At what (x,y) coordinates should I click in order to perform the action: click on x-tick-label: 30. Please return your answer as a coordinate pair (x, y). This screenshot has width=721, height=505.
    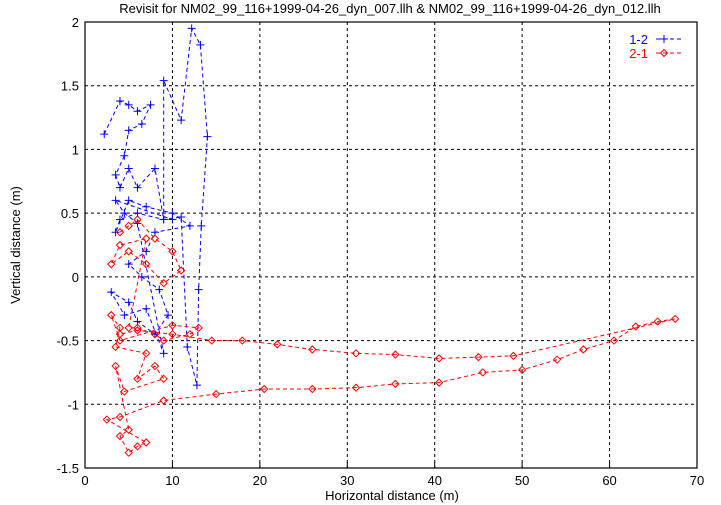
    Looking at the image, I should click on (347, 480).